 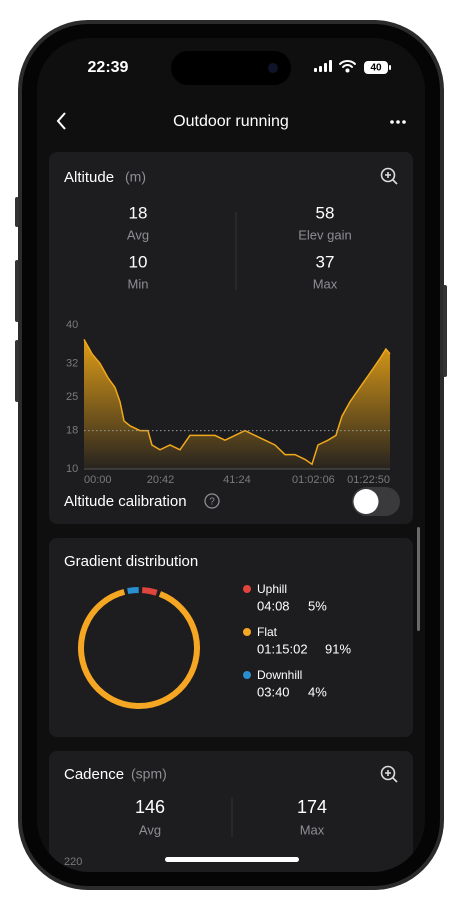 What do you see at coordinates (138, 212) in the screenshot?
I see `stat-value: 18` at bounding box center [138, 212].